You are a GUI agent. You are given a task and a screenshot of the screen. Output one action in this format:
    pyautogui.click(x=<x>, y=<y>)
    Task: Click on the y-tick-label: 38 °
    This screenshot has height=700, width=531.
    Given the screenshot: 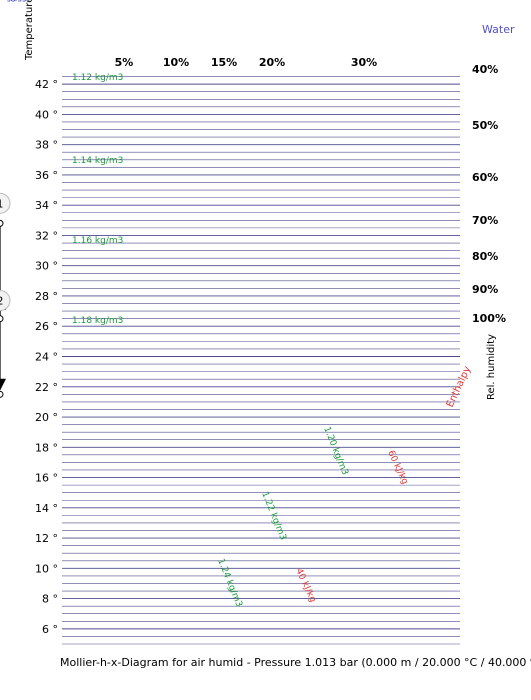 What is the action you would take?
    pyautogui.click(x=46, y=145)
    